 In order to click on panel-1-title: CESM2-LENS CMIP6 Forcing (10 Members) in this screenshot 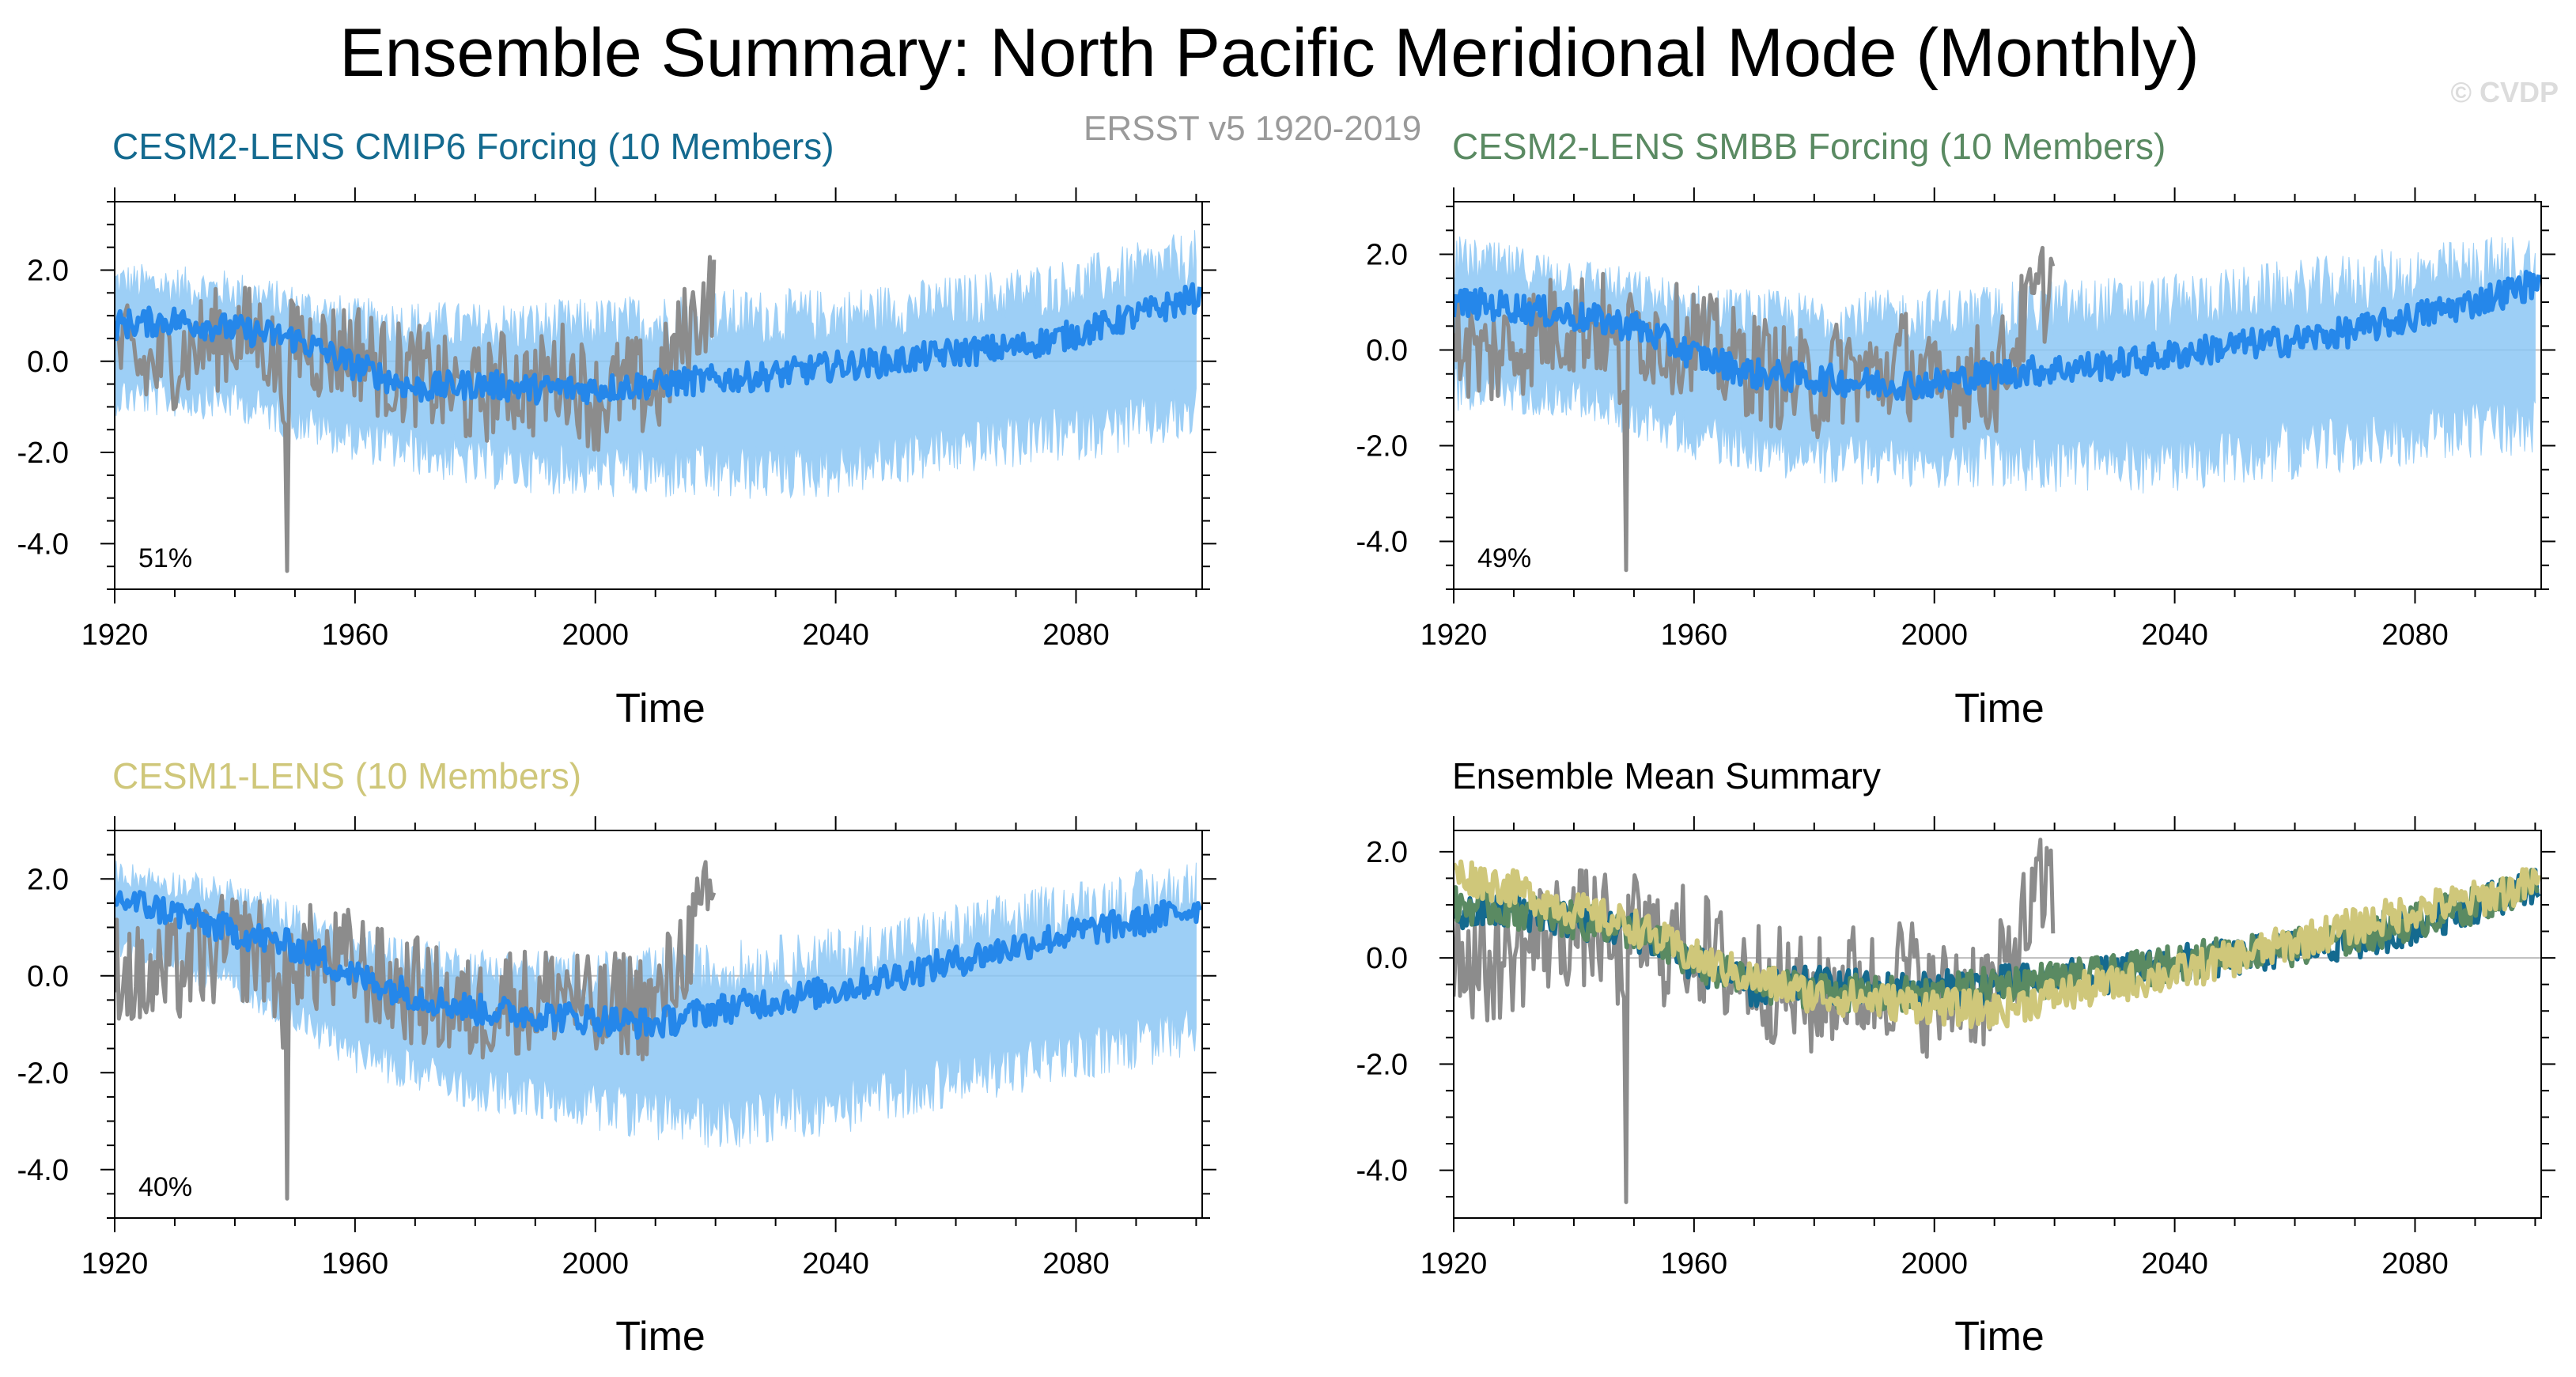, I will do `click(473, 146)`.